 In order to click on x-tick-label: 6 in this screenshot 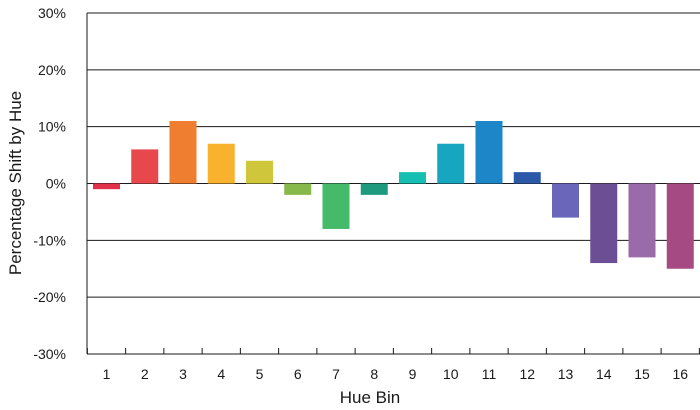, I will do `click(298, 374)`.